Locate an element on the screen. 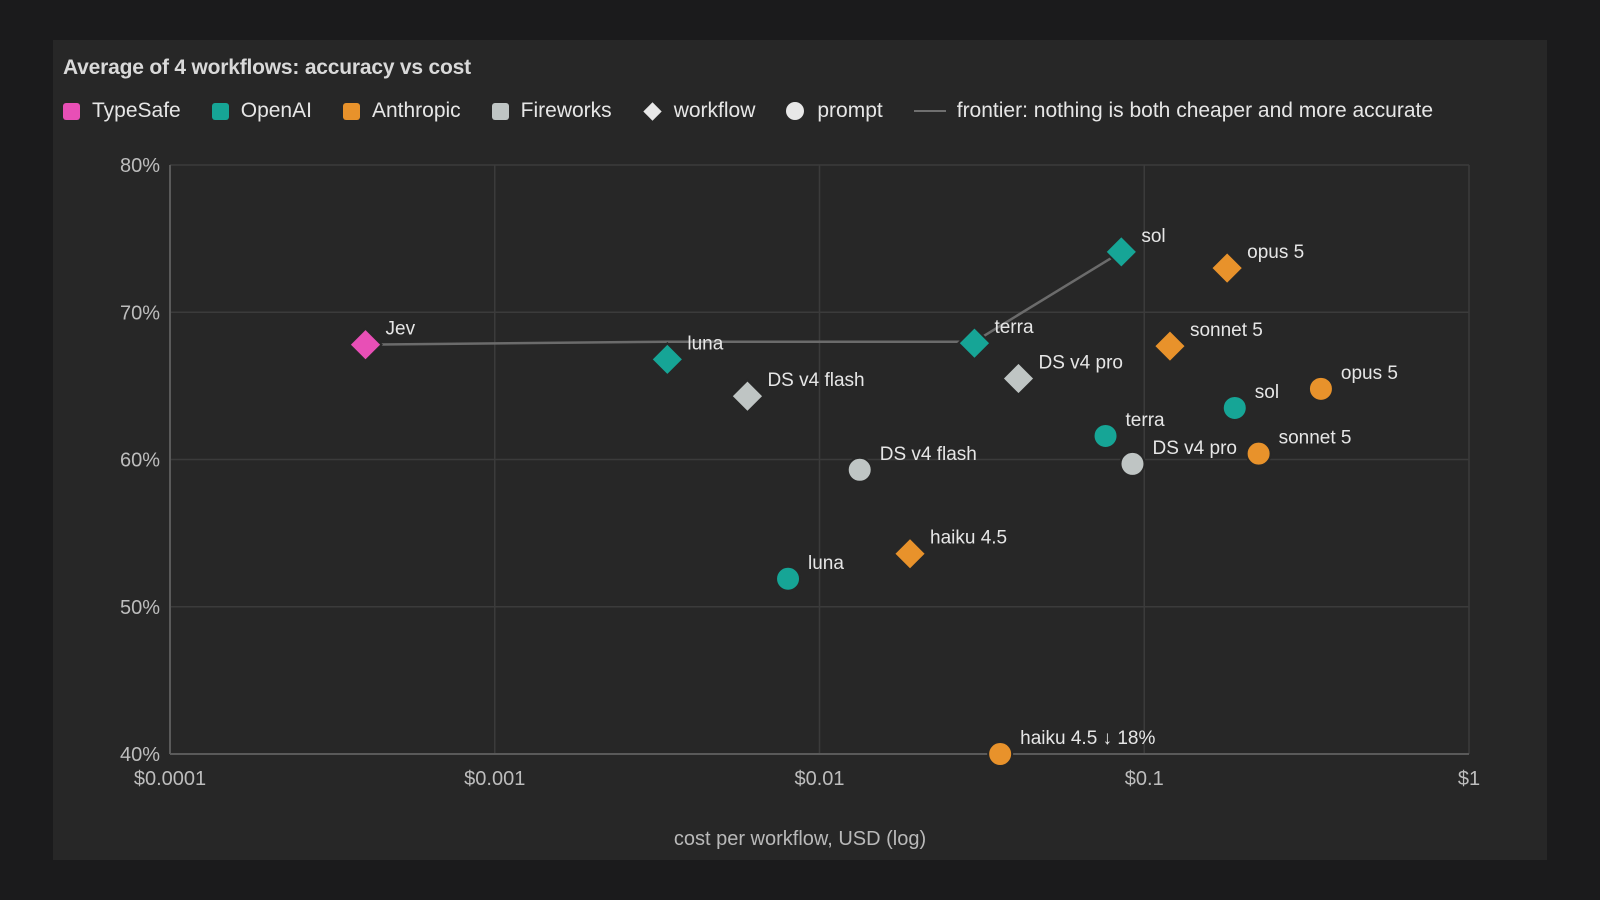 This screenshot has width=1600, height=900. y-tick-label: 50% is located at coordinates (140, 608).